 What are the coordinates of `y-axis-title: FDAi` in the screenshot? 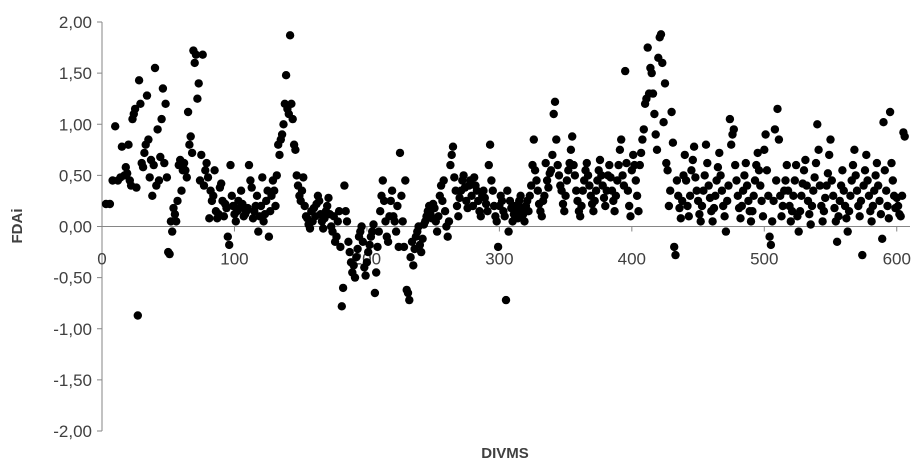 It's located at (17, 226).